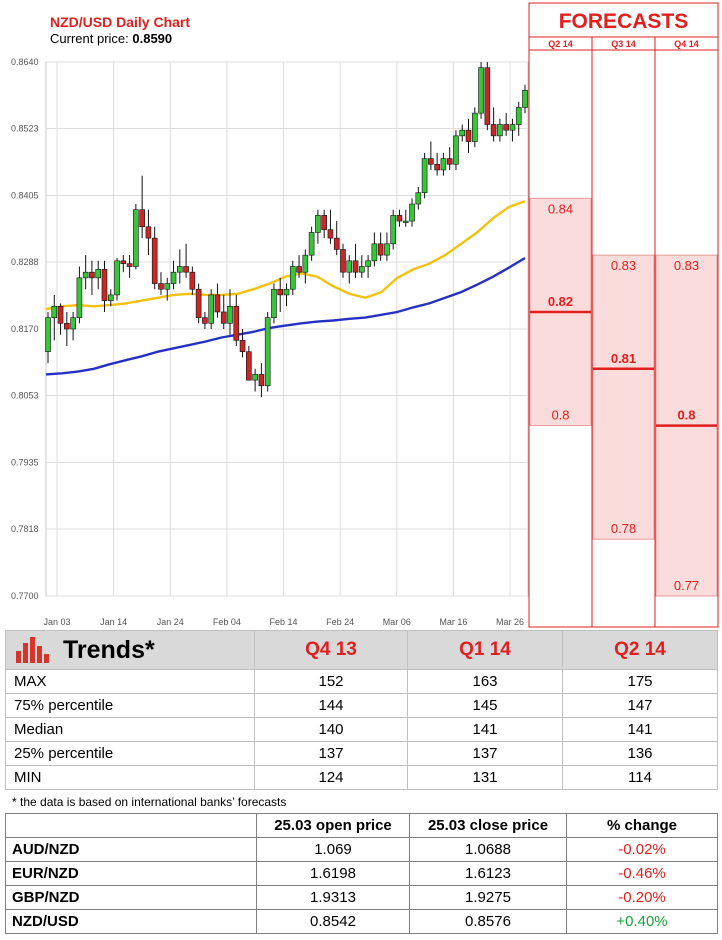  Describe the element at coordinates (113, 622) in the screenshot. I see `x-tick-label: Jan 14` at that location.